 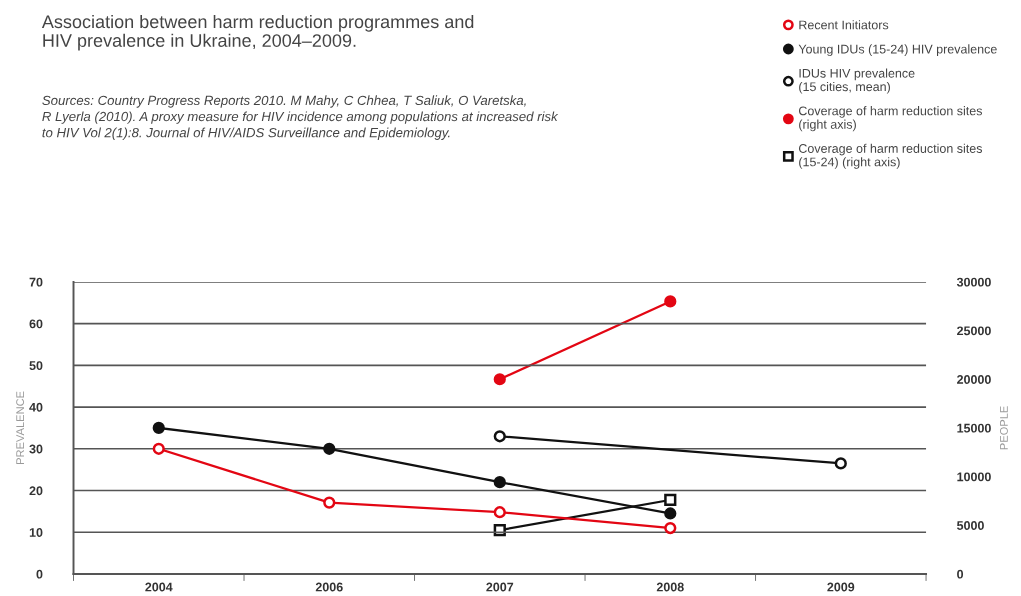 What do you see at coordinates (841, 587) in the screenshot?
I see `x-tick-label: 2009` at bounding box center [841, 587].